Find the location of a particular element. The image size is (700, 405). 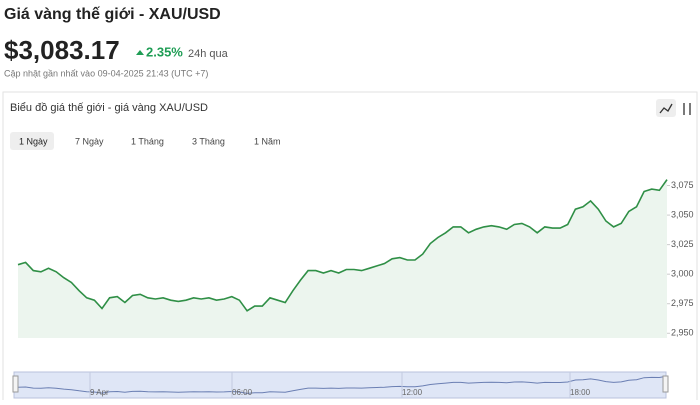

nav-handle-right is located at coordinates (665, 384).